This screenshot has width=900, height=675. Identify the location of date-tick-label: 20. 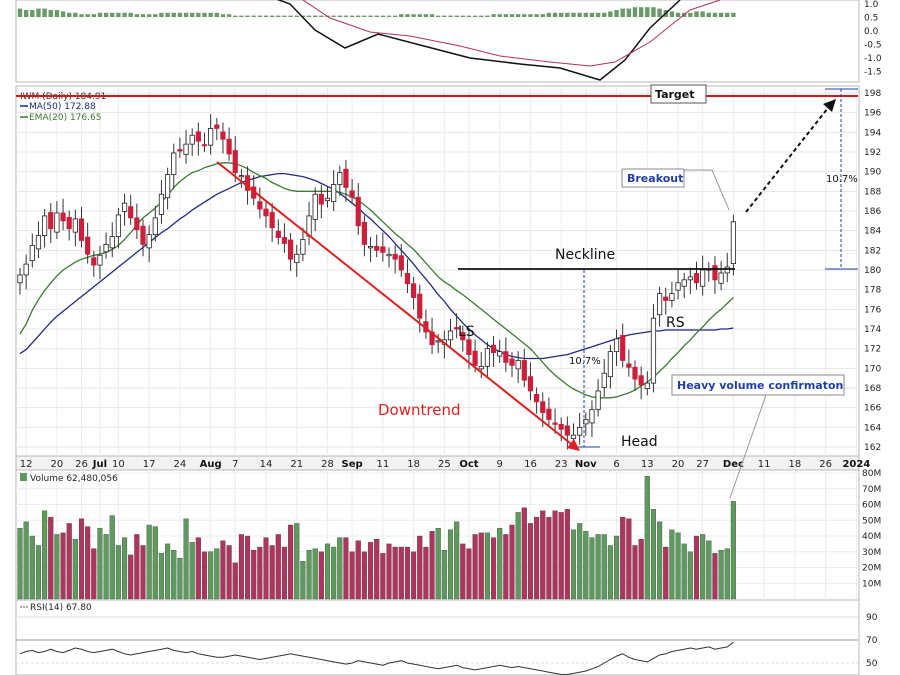
(678, 464).